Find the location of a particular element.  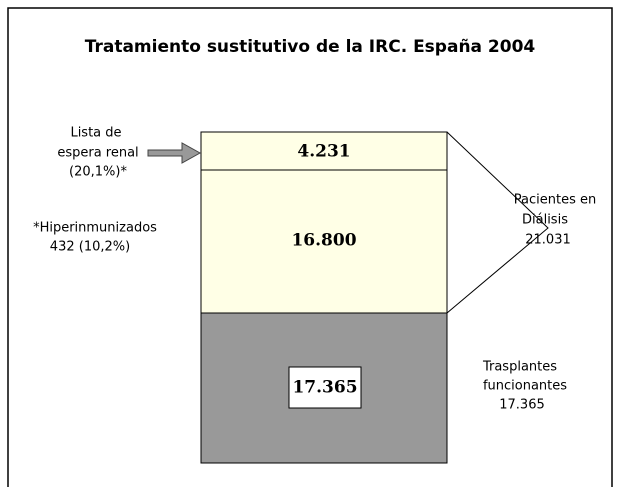

note: 21.031 is located at coordinates (548, 240).